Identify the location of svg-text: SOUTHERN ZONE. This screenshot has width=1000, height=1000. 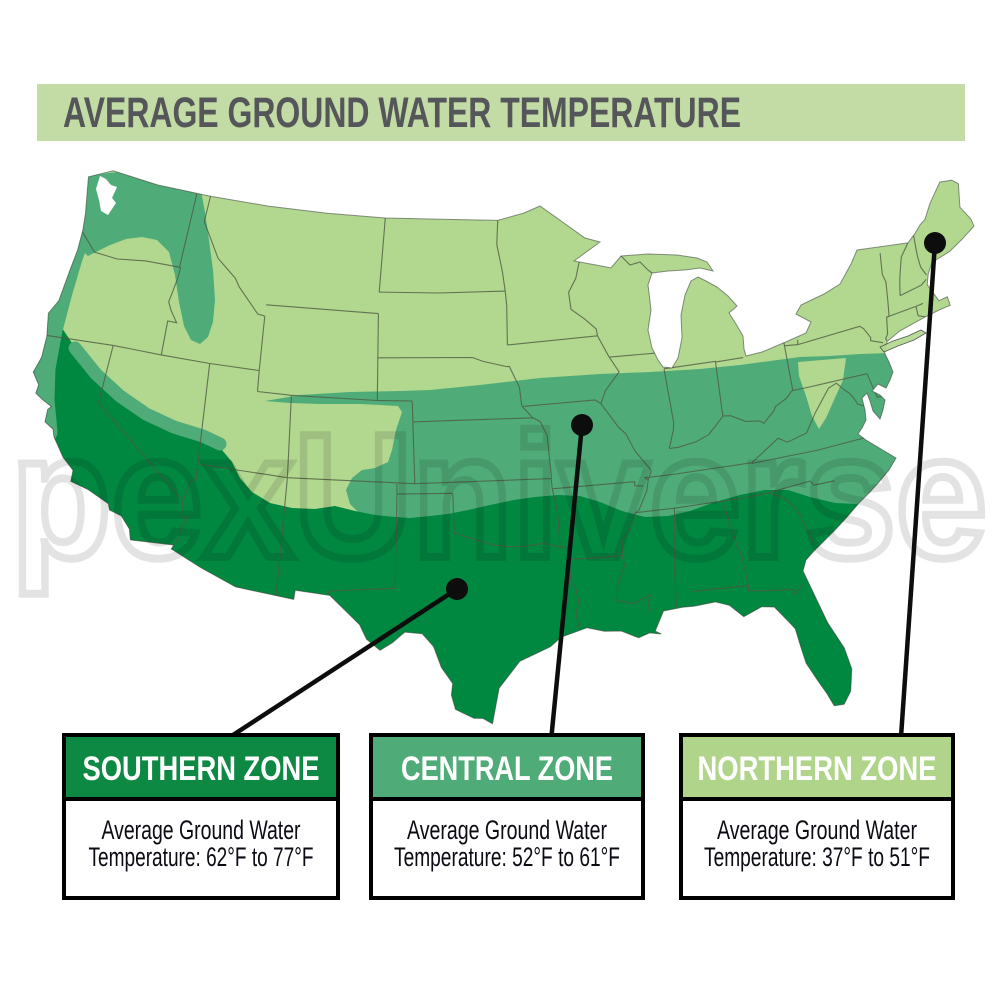
(201, 769).